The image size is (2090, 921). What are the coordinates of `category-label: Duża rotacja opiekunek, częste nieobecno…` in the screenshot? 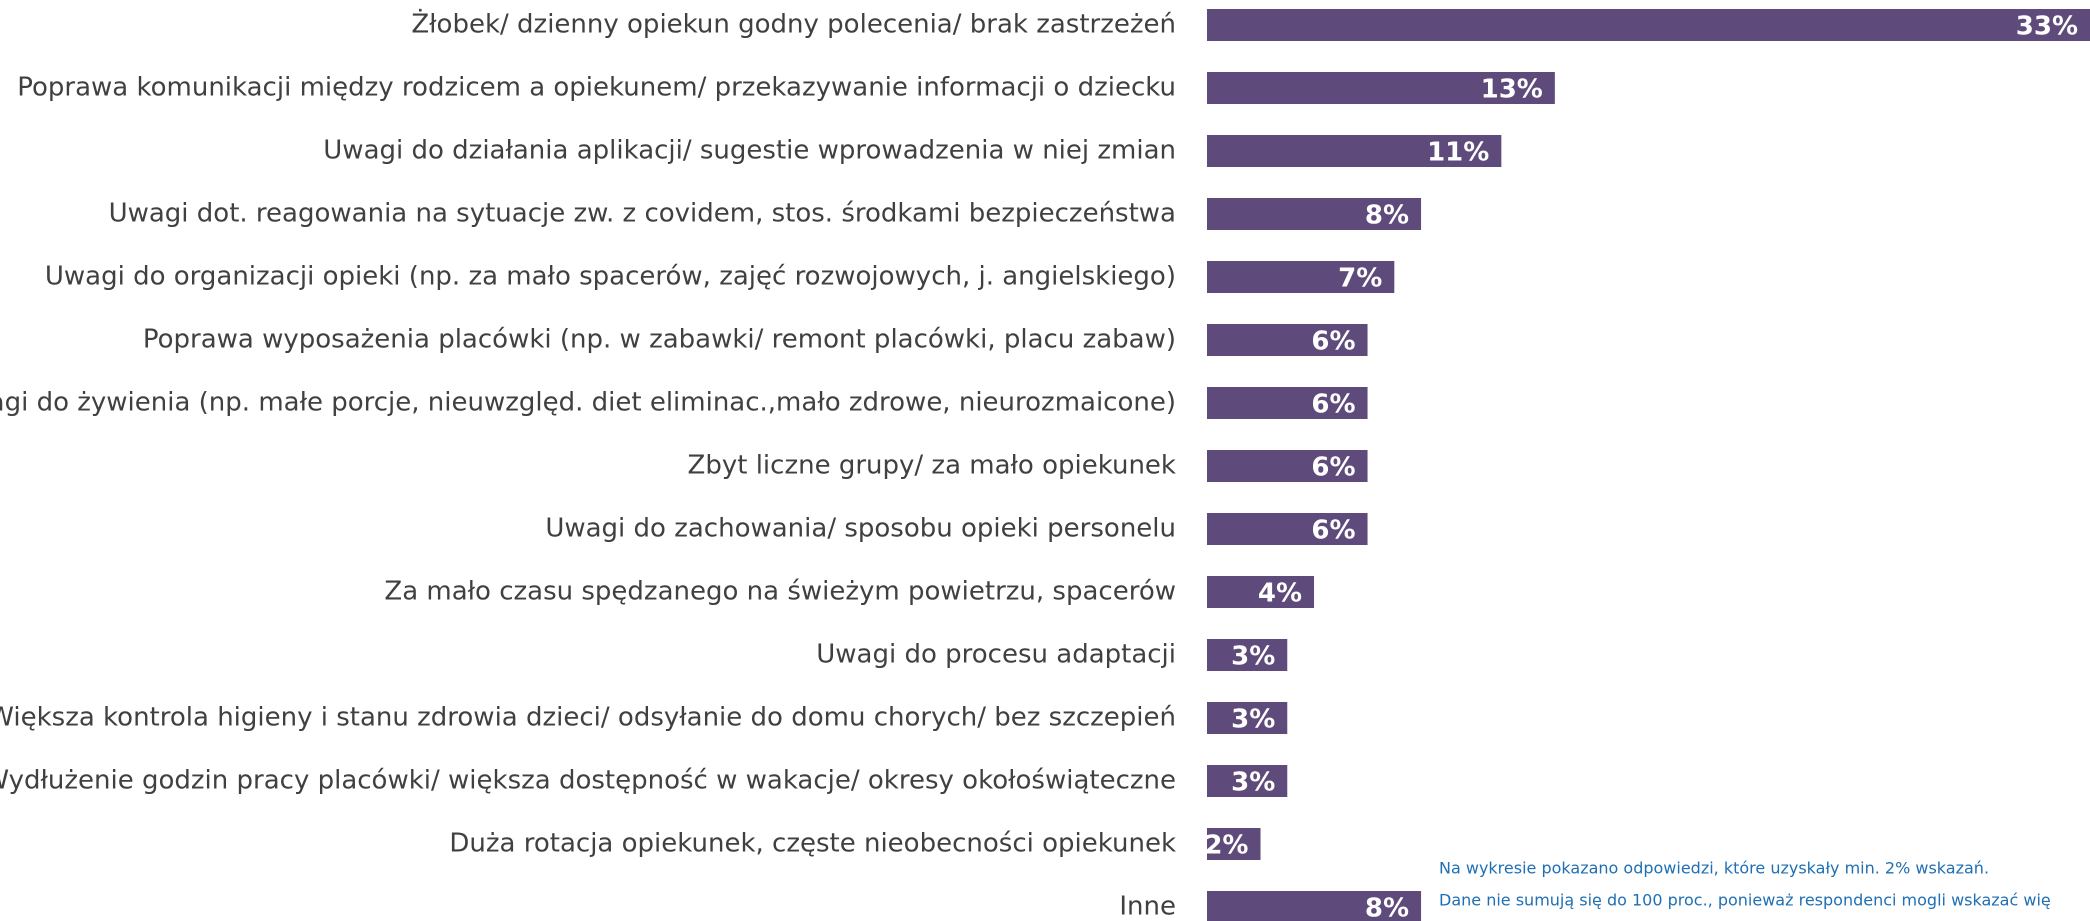 It's located at (812, 844).